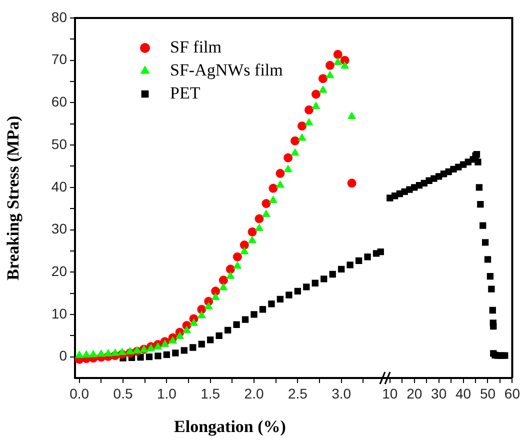 Image resolution: width=523 pixels, height=442 pixels. I want to click on x-axis-title: Elongation (%), so click(230, 426).